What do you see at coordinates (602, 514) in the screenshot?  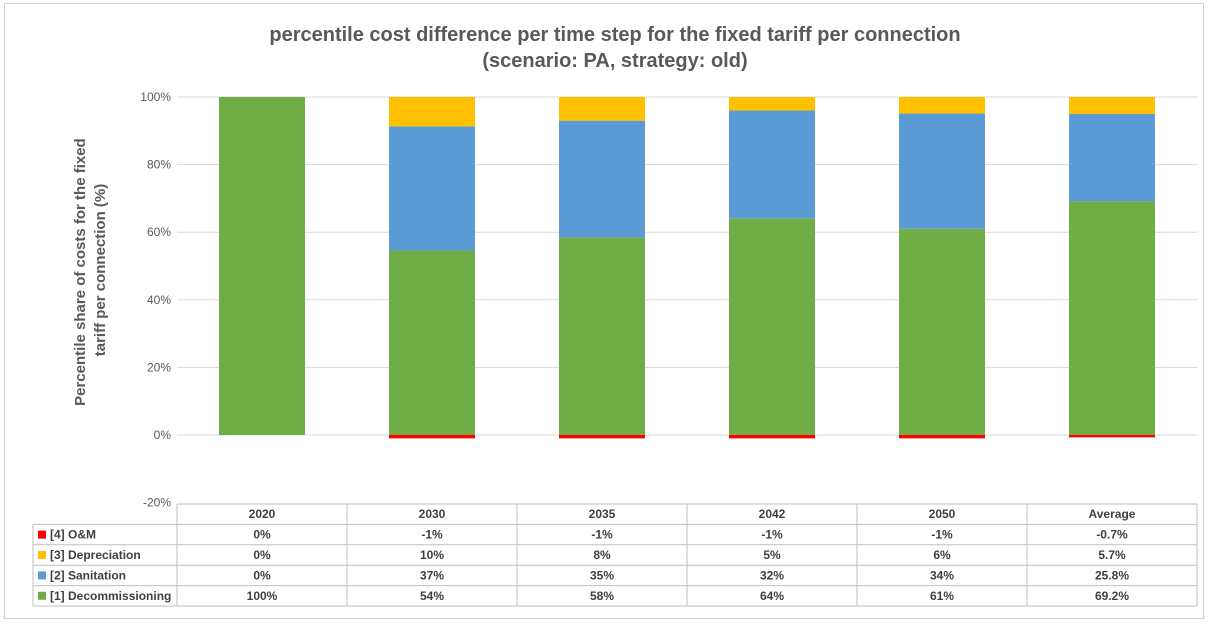 I see `x-category-label: 2035` at bounding box center [602, 514].